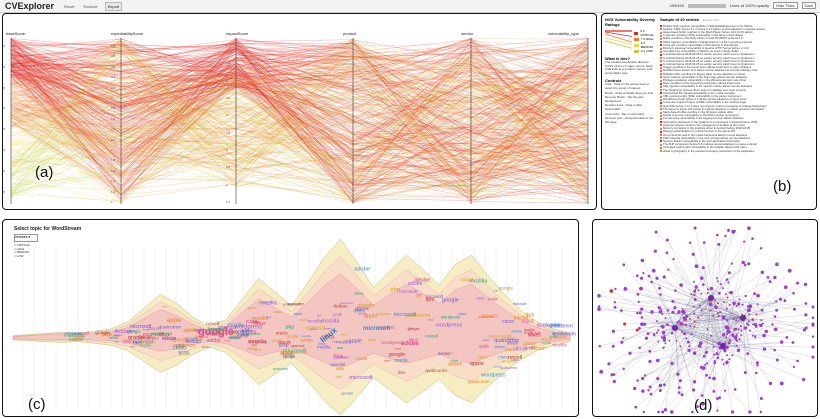 This screenshot has height=419, width=820. What do you see at coordinates (478, 281) in the screenshot?
I see `stream-word: mozilla` at bounding box center [478, 281].